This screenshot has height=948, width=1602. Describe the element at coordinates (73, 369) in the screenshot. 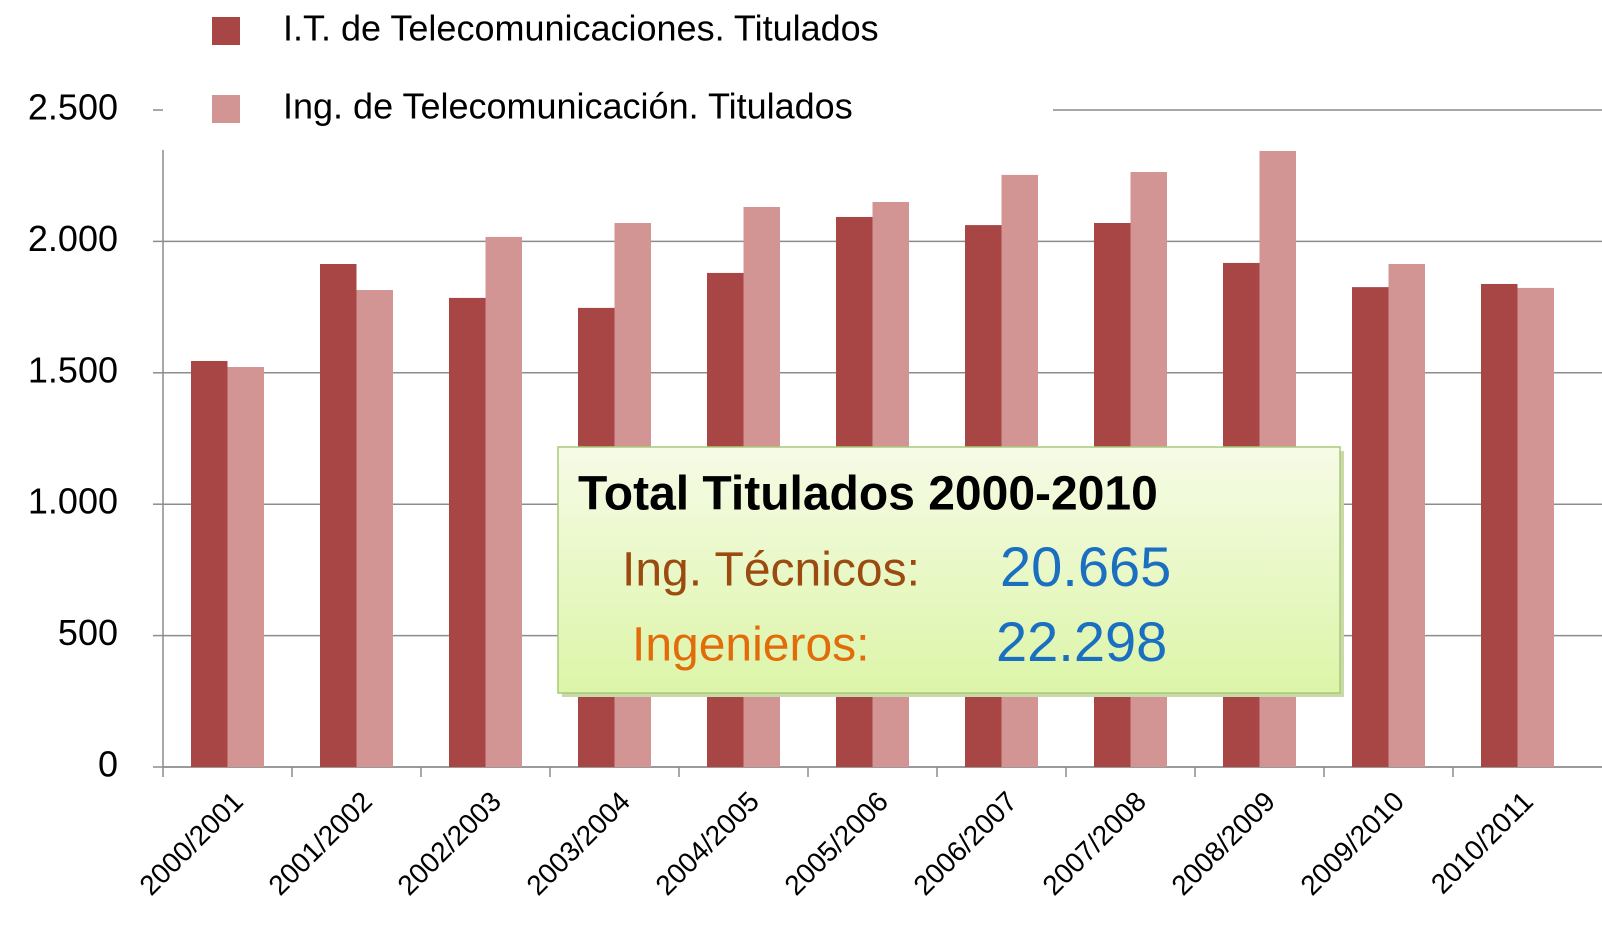

I see `y-tick-label: 1.500` at that location.